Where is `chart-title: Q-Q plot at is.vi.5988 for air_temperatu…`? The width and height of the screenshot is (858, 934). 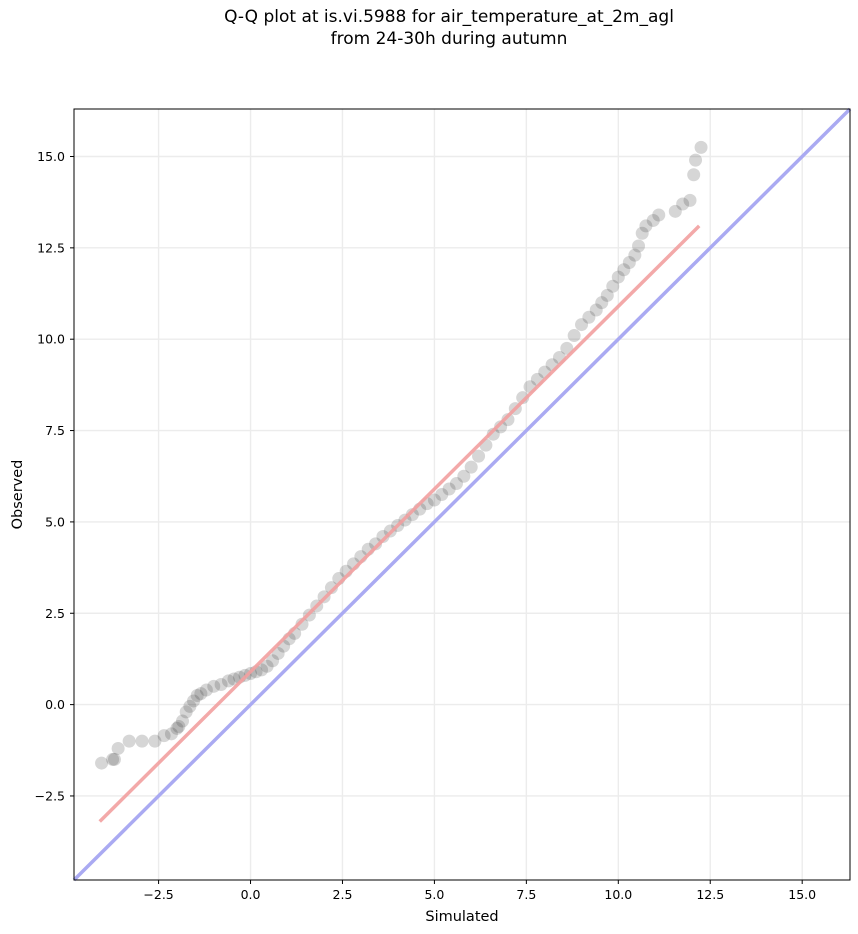 chart-title: Q-Q plot at is.vi.5988 for air_temperatu… is located at coordinates (429, 28).